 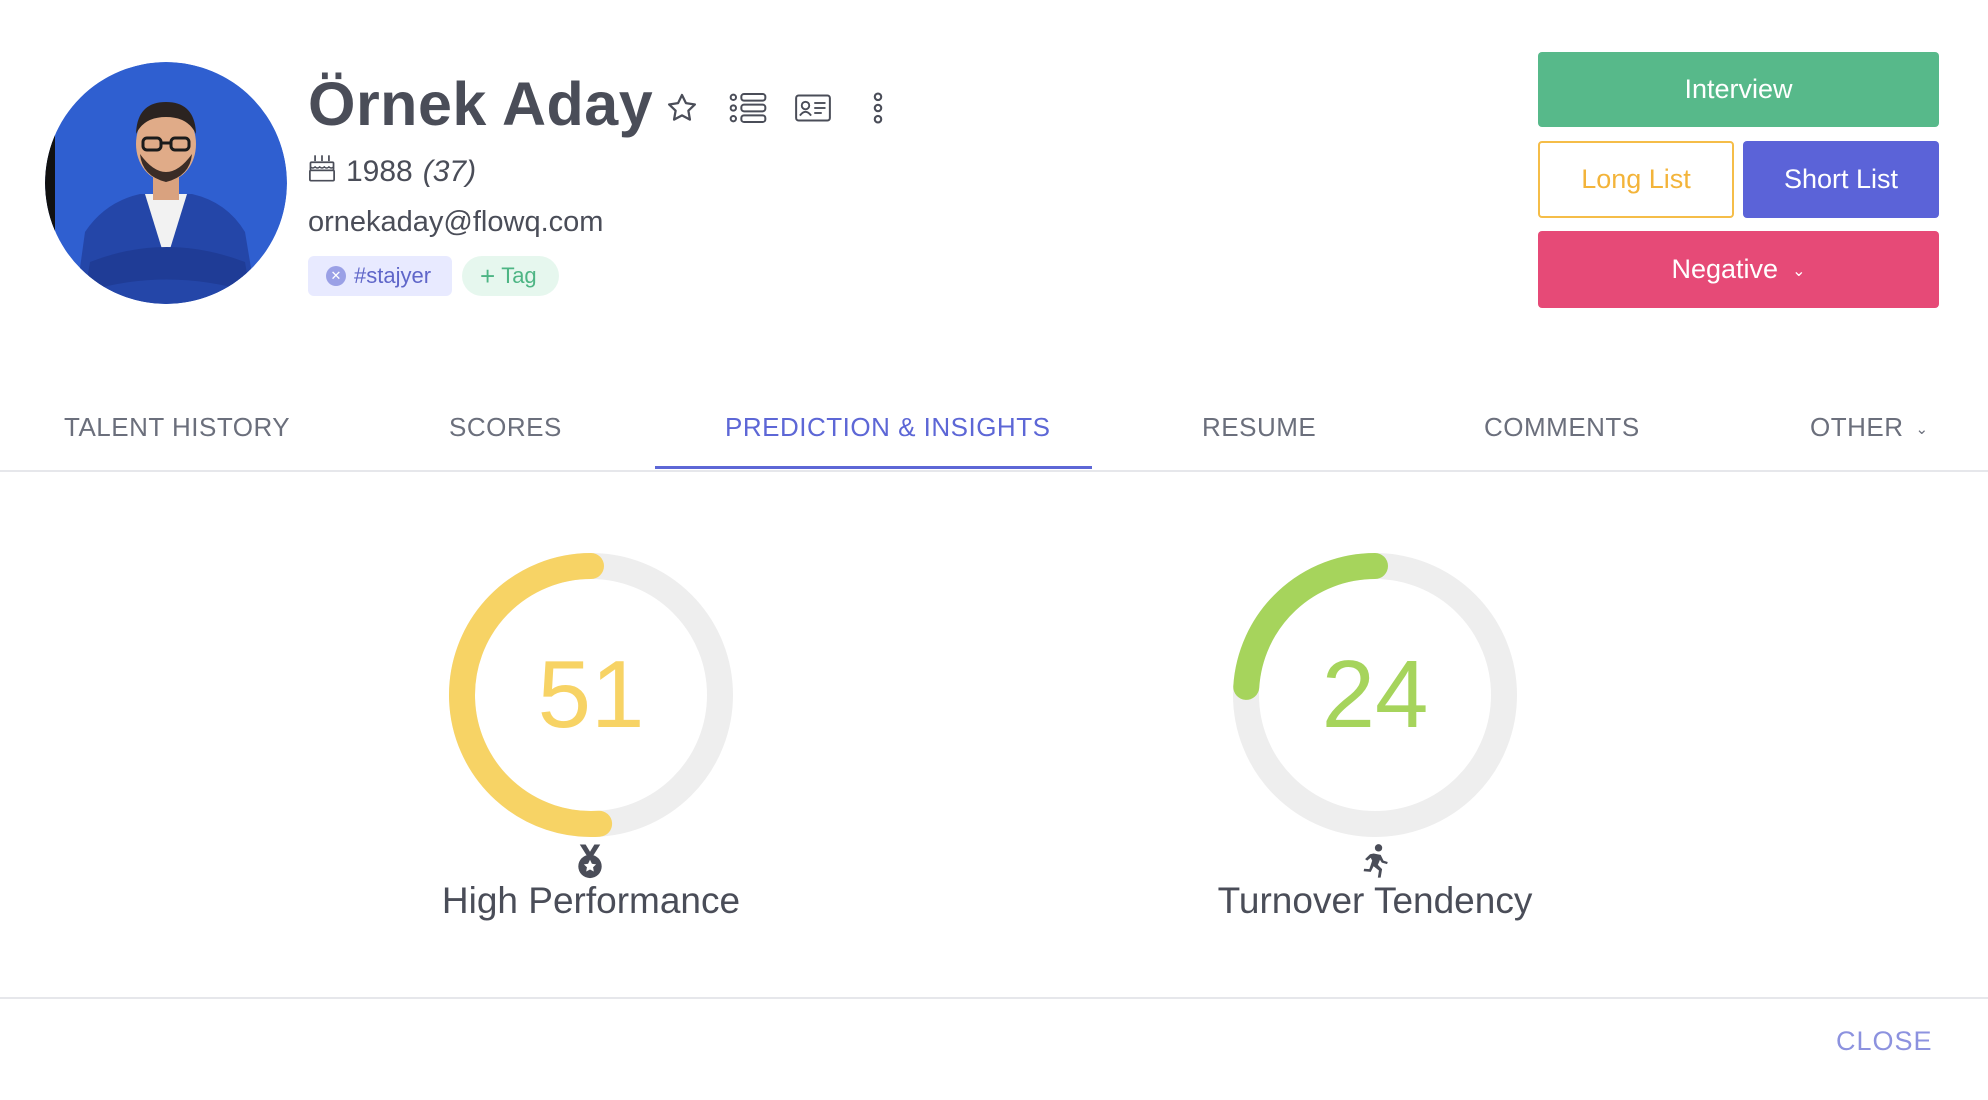 What do you see at coordinates (531, 695) in the screenshot?
I see `high-performance-gauge-arc` at bounding box center [531, 695].